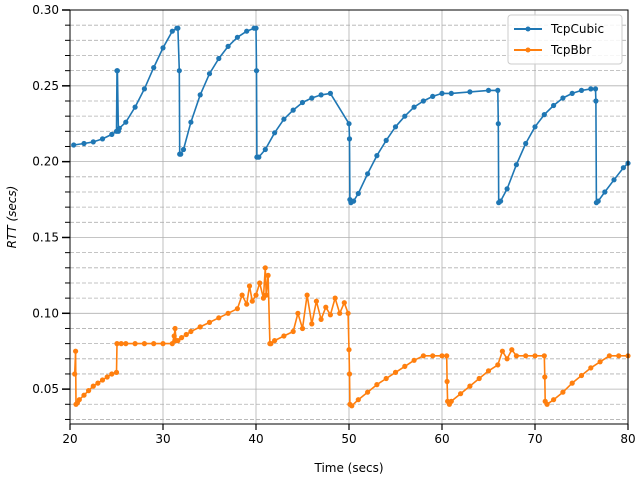  Describe the element at coordinates (577, 29) in the screenshot. I see `legend-label-tcpcubic: TcpCubic` at that location.